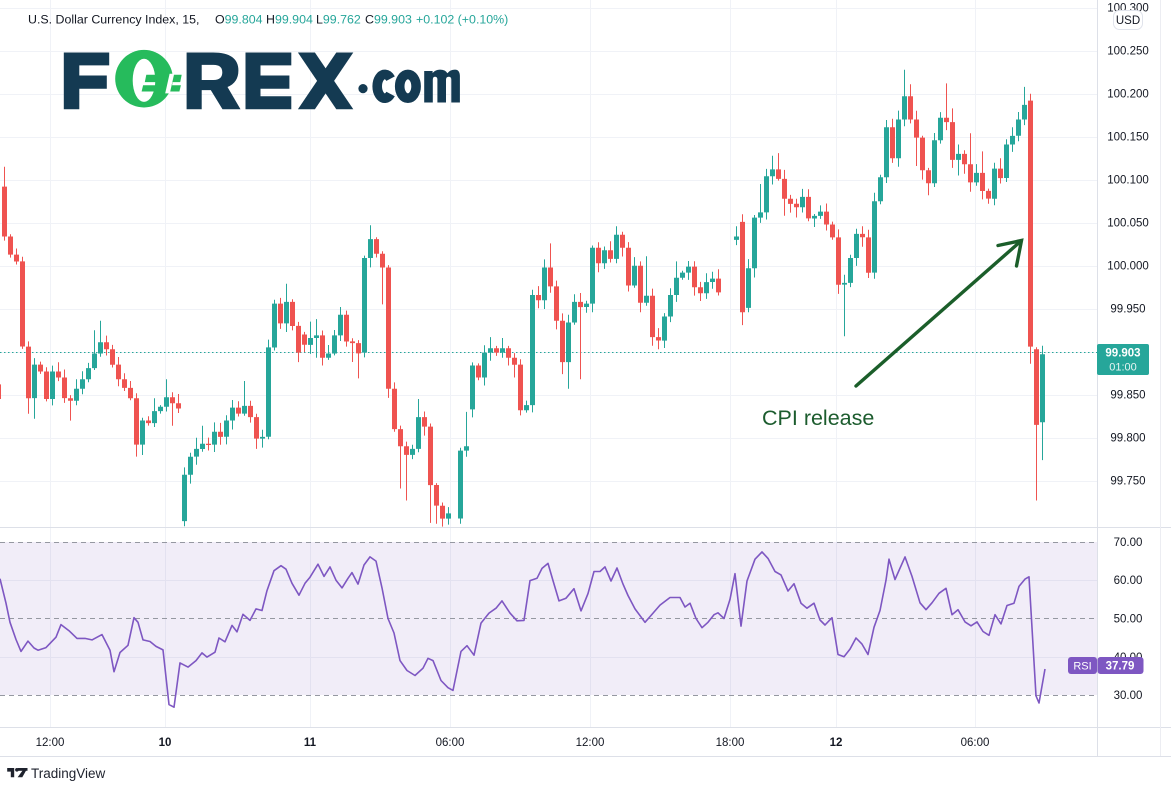  Describe the element at coordinates (239, 20) in the screenshot. I see `svg-text: O99.804` at that location.